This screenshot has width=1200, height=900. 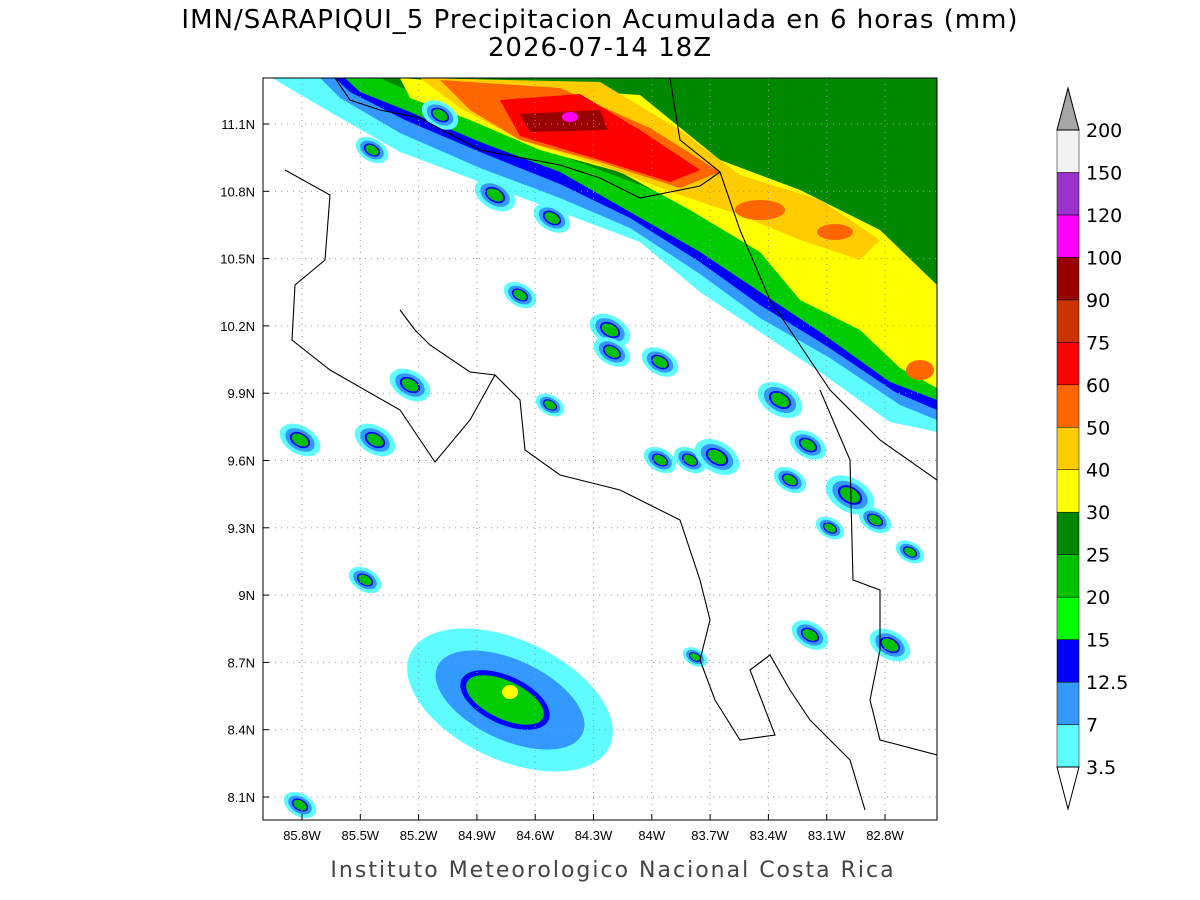 I want to click on lon-label: 82.8W, so click(x=885, y=835).